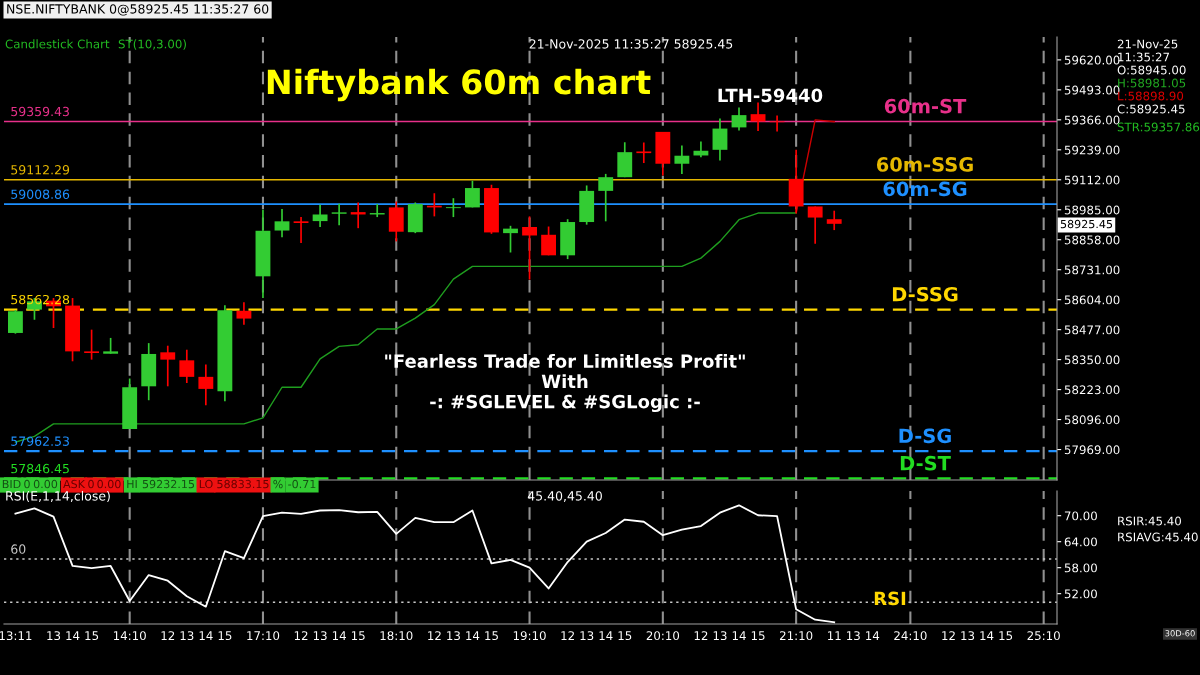 The height and width of the screenshot is (675, 1200). Describe the element at coordinates (1092, 420) in the screenshot. I see `y-tick-label: 58096.00` at that location.